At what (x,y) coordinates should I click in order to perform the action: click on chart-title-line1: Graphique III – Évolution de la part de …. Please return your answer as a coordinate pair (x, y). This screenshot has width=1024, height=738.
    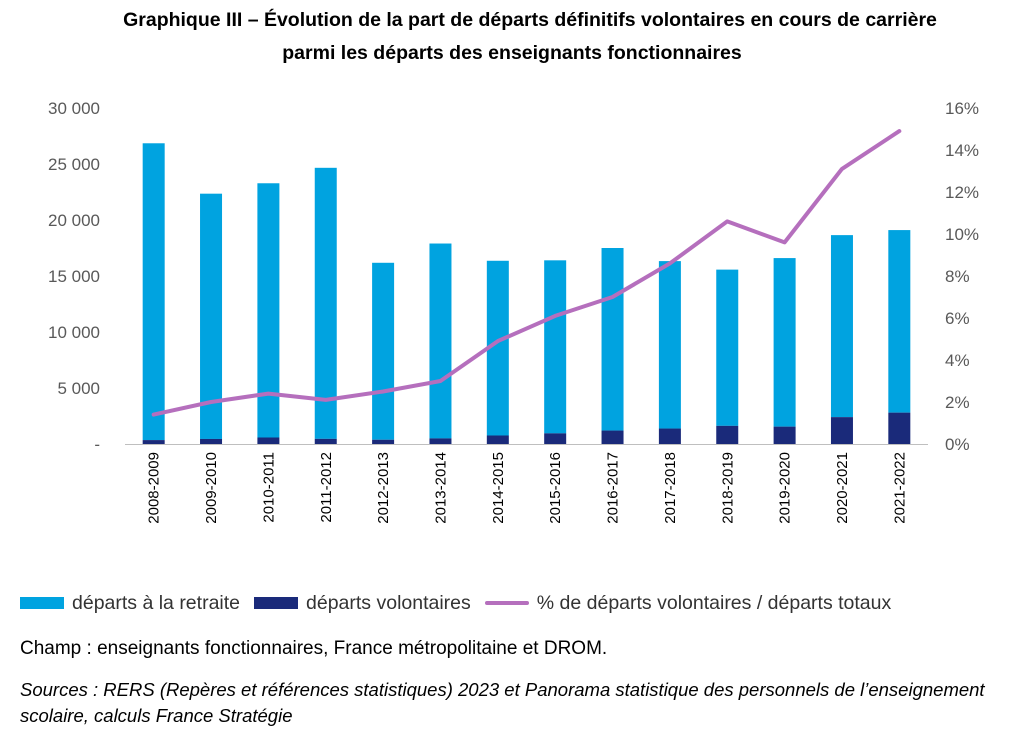
    Looking at the image, I should click on (530, 20).